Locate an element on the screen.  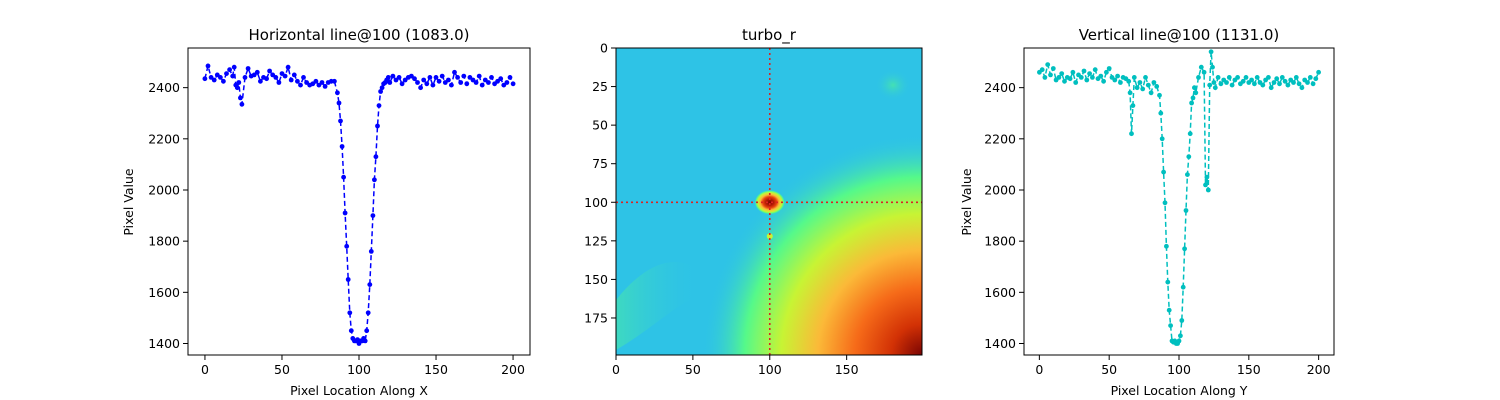
x-tick-label: 150 is located at coordinates (1249, 369).